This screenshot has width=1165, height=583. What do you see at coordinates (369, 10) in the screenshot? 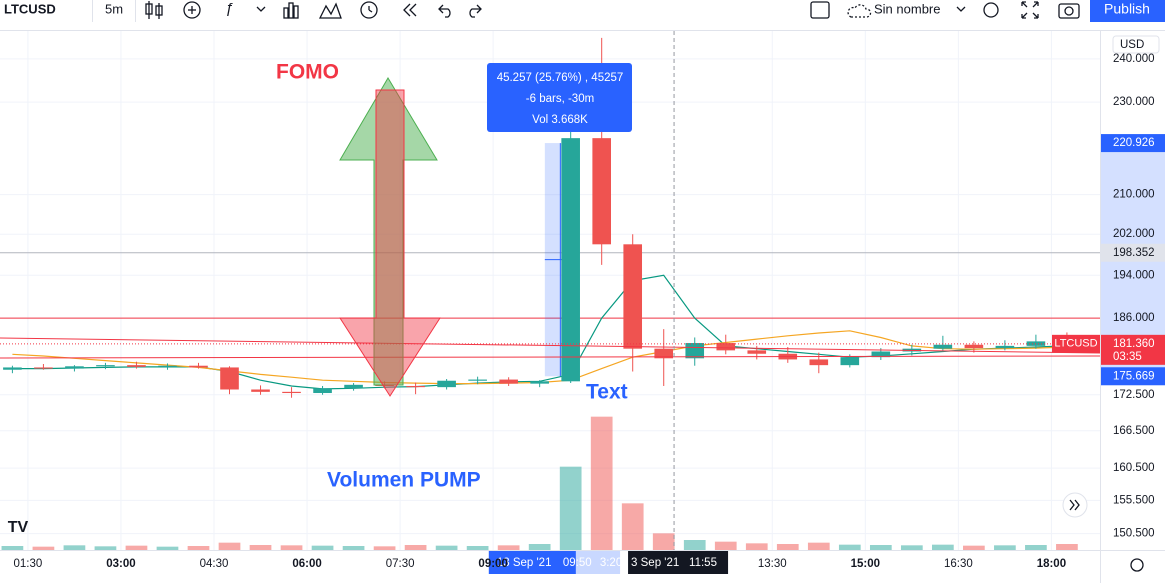
I see `alert-icon` at bounding box center [369, 10].